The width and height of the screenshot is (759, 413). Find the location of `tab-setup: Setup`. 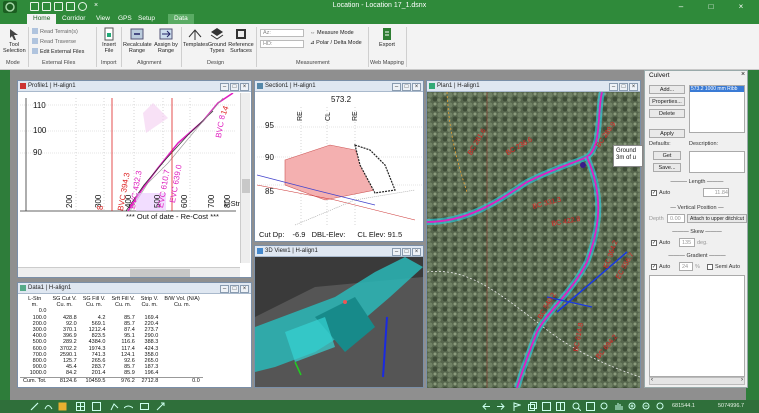

tab-setup: Setup is located at coordinates (146, 18).